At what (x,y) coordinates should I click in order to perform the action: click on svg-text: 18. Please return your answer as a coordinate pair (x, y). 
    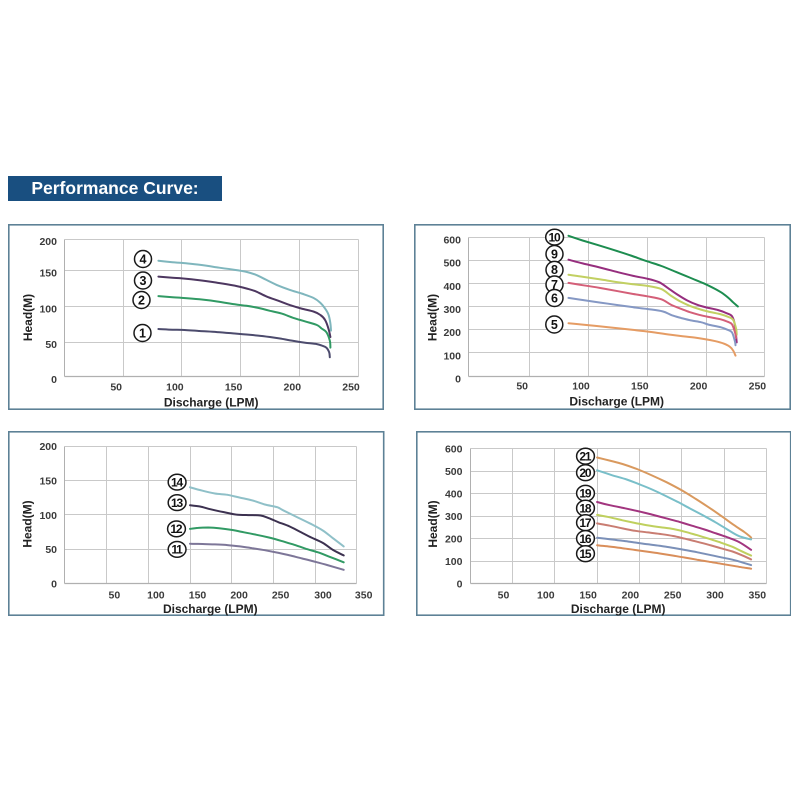
    Looking at the image, I should click on (585, 509).